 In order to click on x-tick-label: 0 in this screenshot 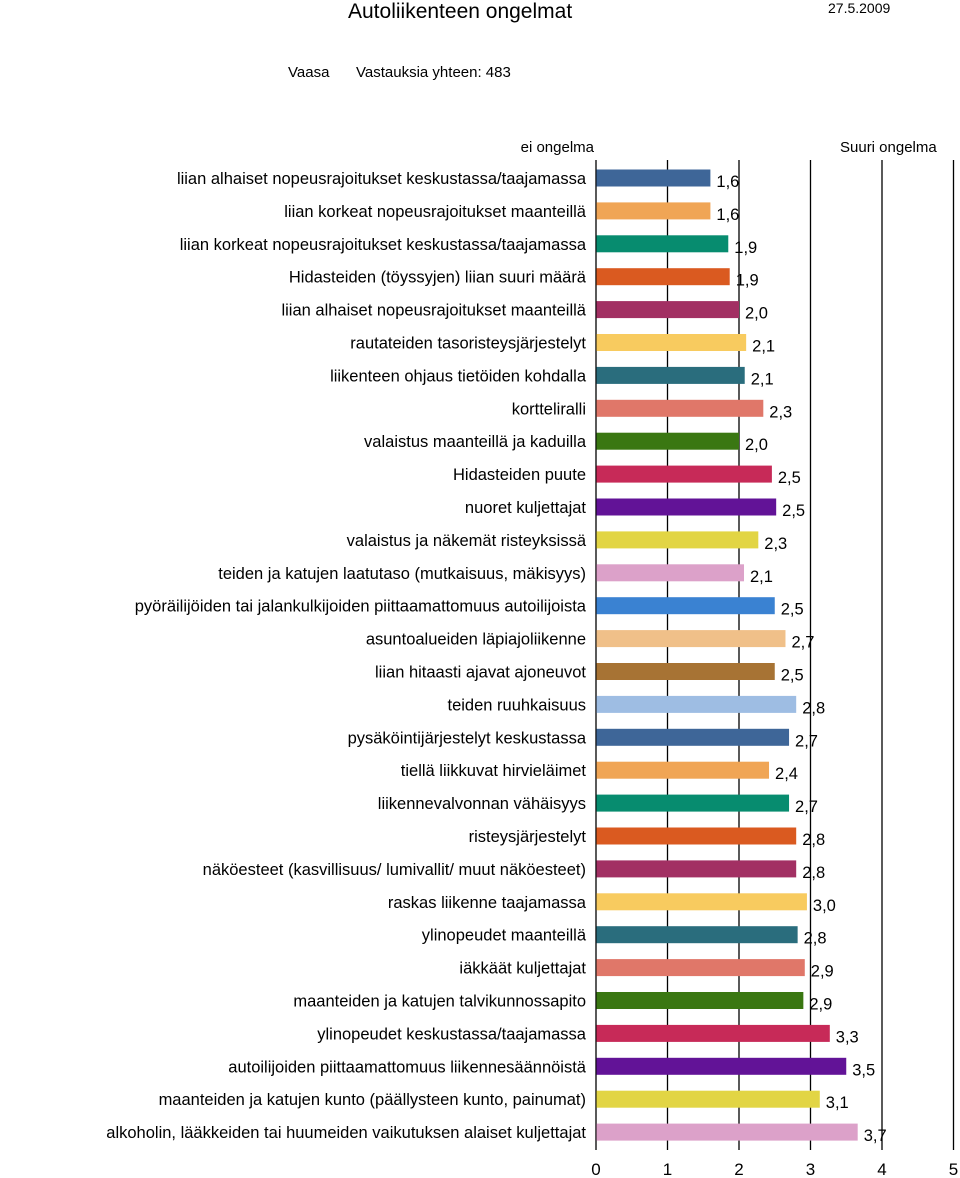, I will do `click(595, 1169)`.